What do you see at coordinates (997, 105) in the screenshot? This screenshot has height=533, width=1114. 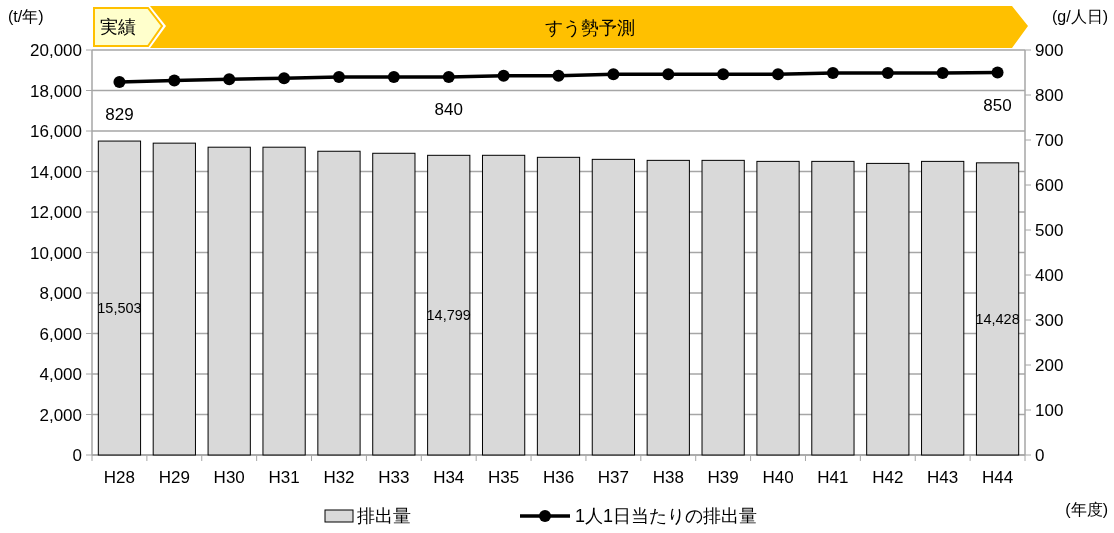 I see `data-label: 850` at bounding box center [997, 105].